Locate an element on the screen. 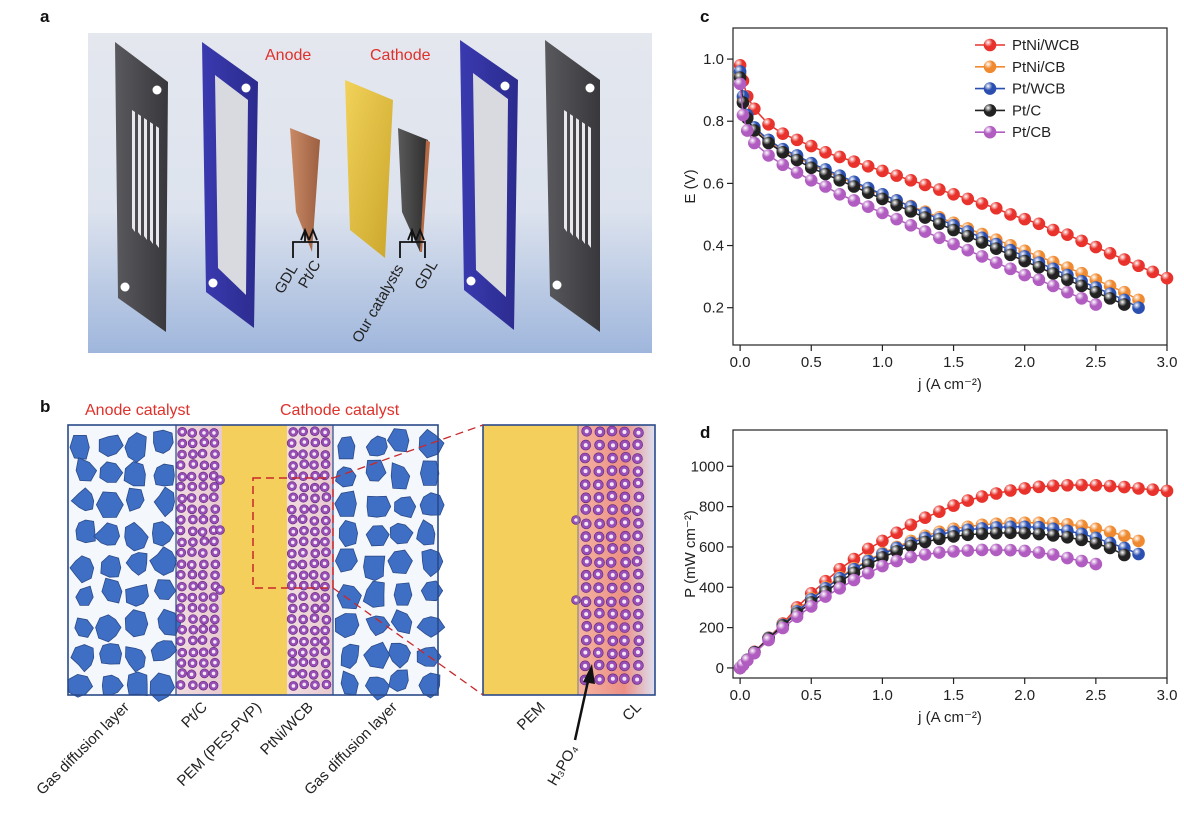  frame is located at coordinates (253, 560).